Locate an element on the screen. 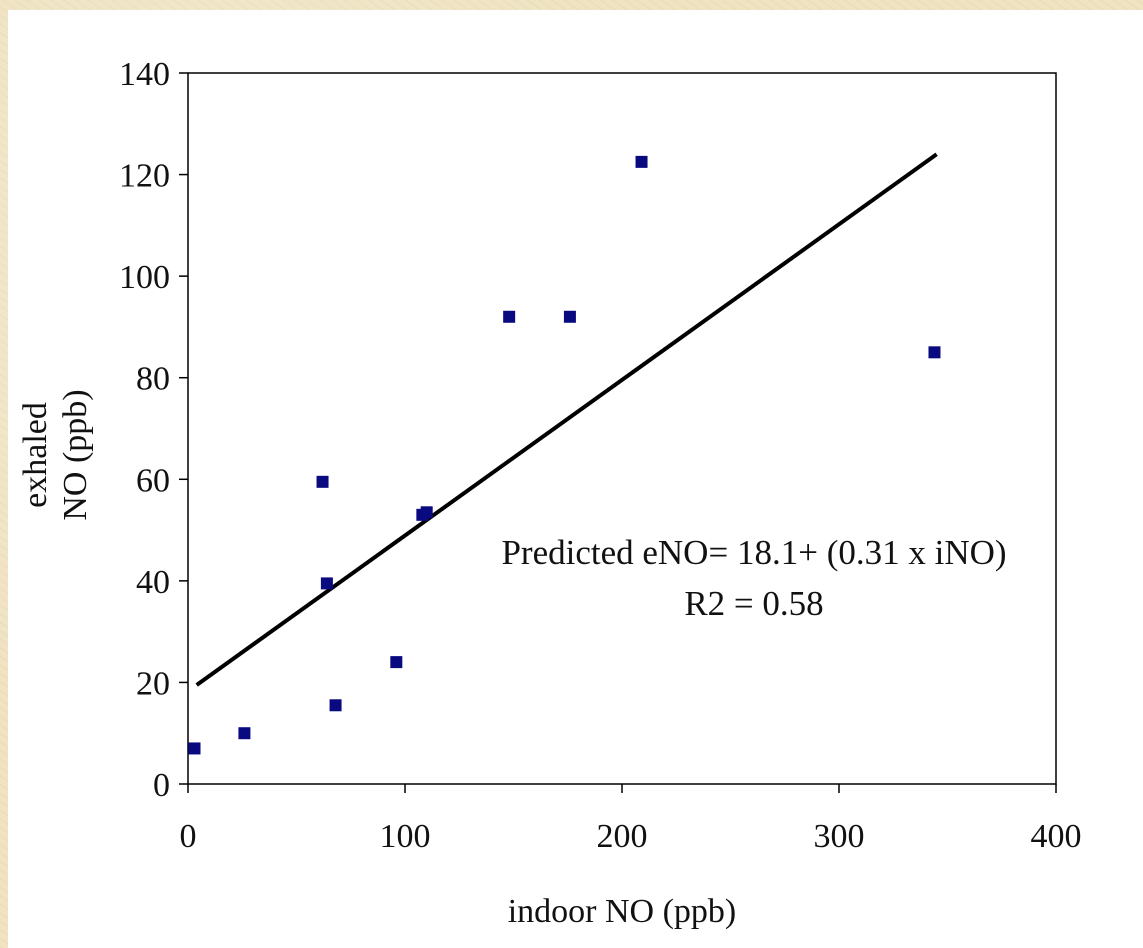  x-tick-label: 300 is located at coordinates (839, 836).